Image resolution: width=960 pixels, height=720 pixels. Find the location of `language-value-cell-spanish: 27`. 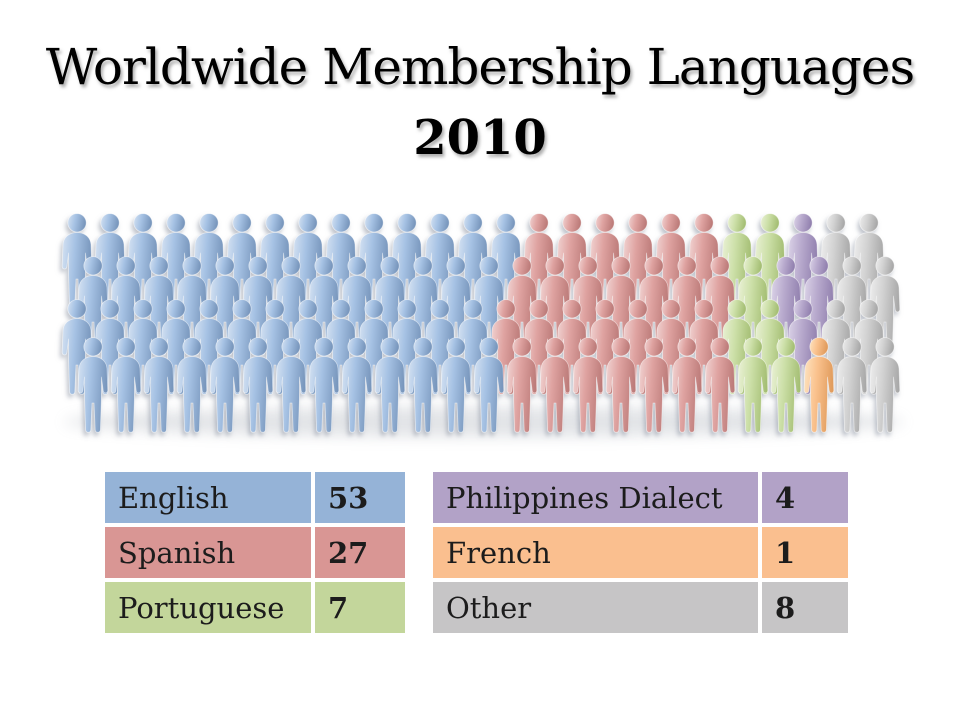

language-value-cell-spanish: 27 is located at coordinates (360, 552).